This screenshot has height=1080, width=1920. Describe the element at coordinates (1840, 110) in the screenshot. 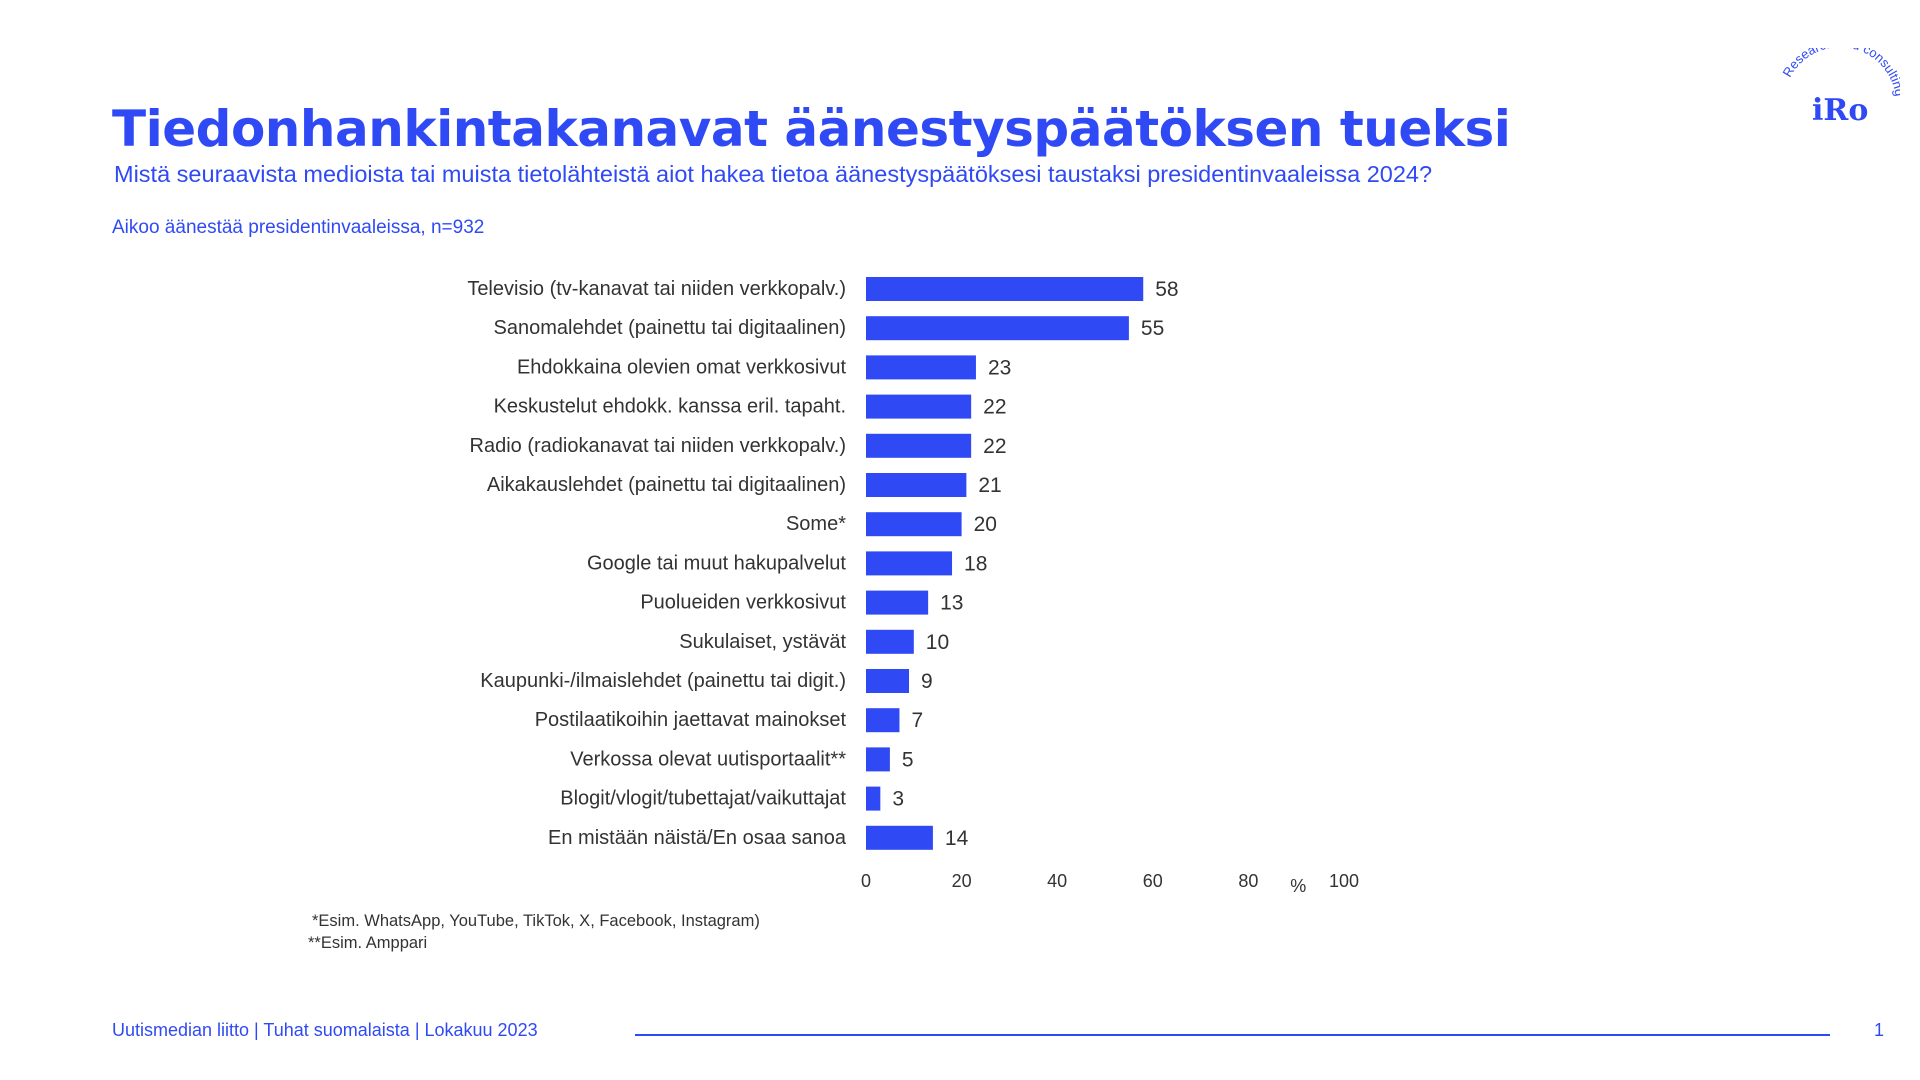

I see `logo-wordmark: iRo` at that location.